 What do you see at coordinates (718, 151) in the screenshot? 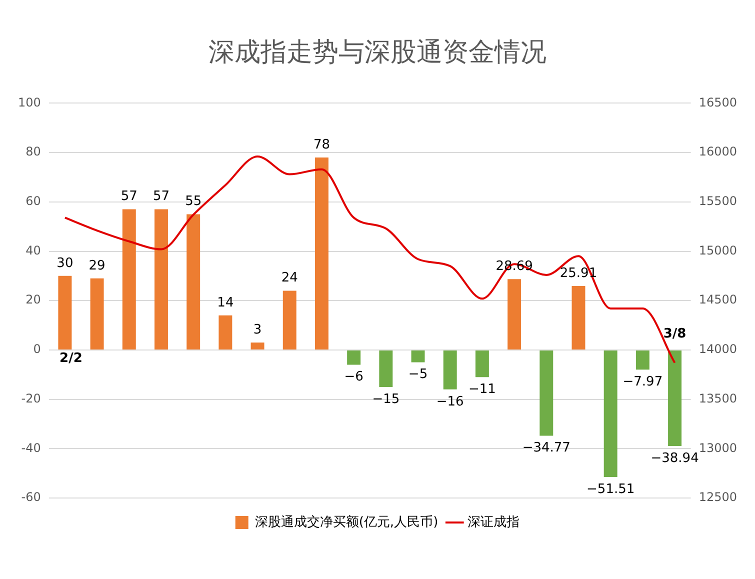
I see `y2-tick-label: 16000` at bounding box center [718, 151].